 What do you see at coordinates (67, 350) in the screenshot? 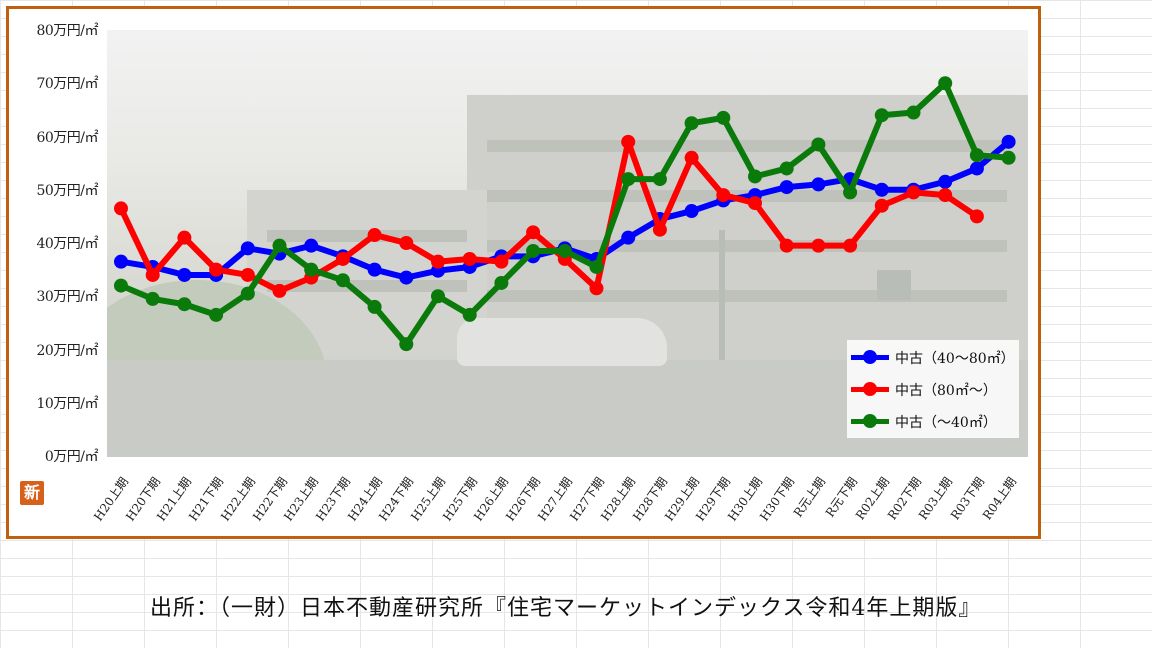
I see `y-tick-label: 20万円/㎡` at bounding box center [67, 350].